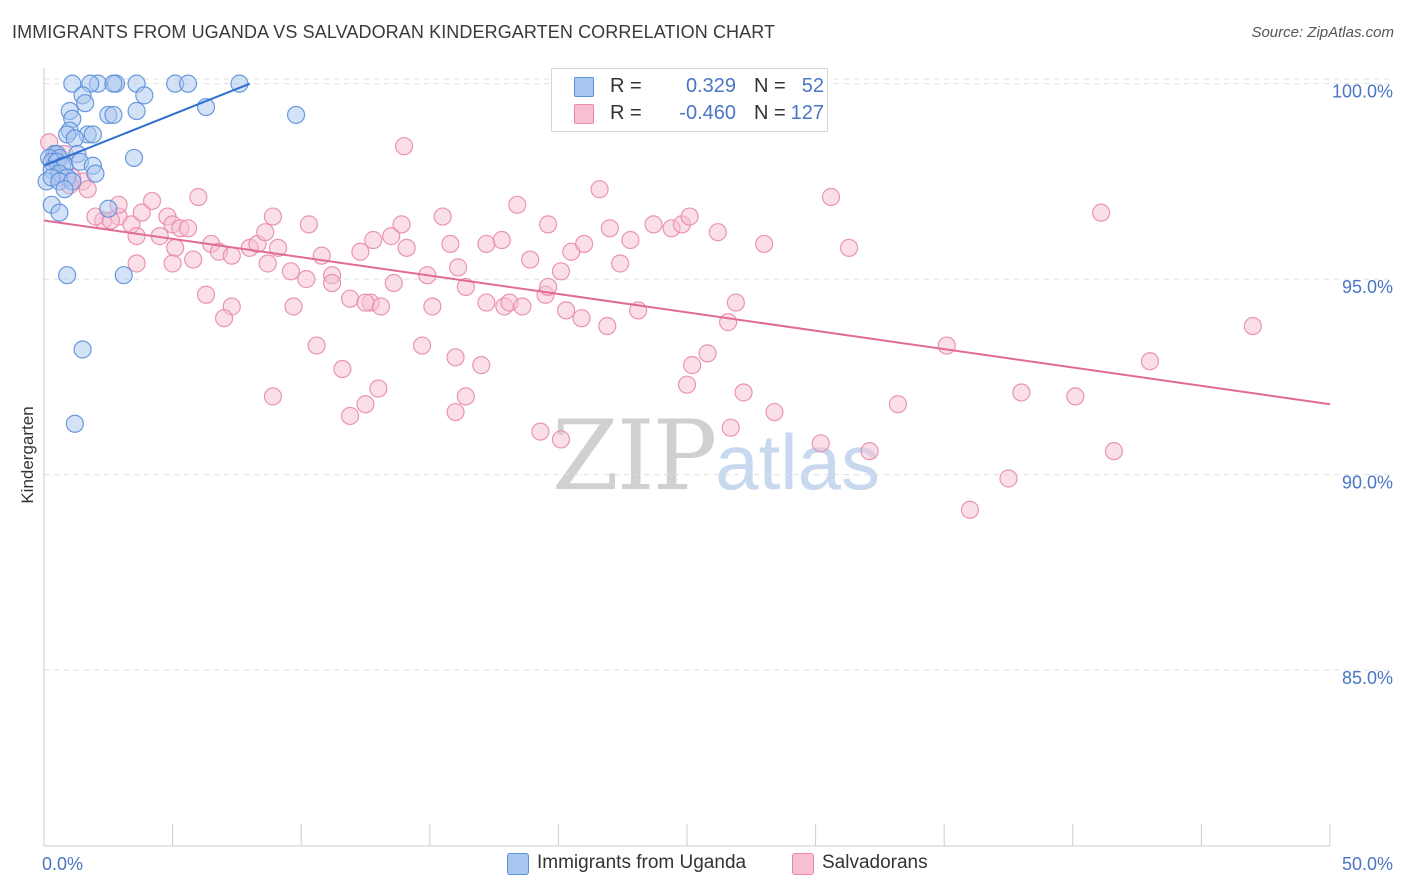  I want to click on legend-n-value: 127, so click(807, 113).